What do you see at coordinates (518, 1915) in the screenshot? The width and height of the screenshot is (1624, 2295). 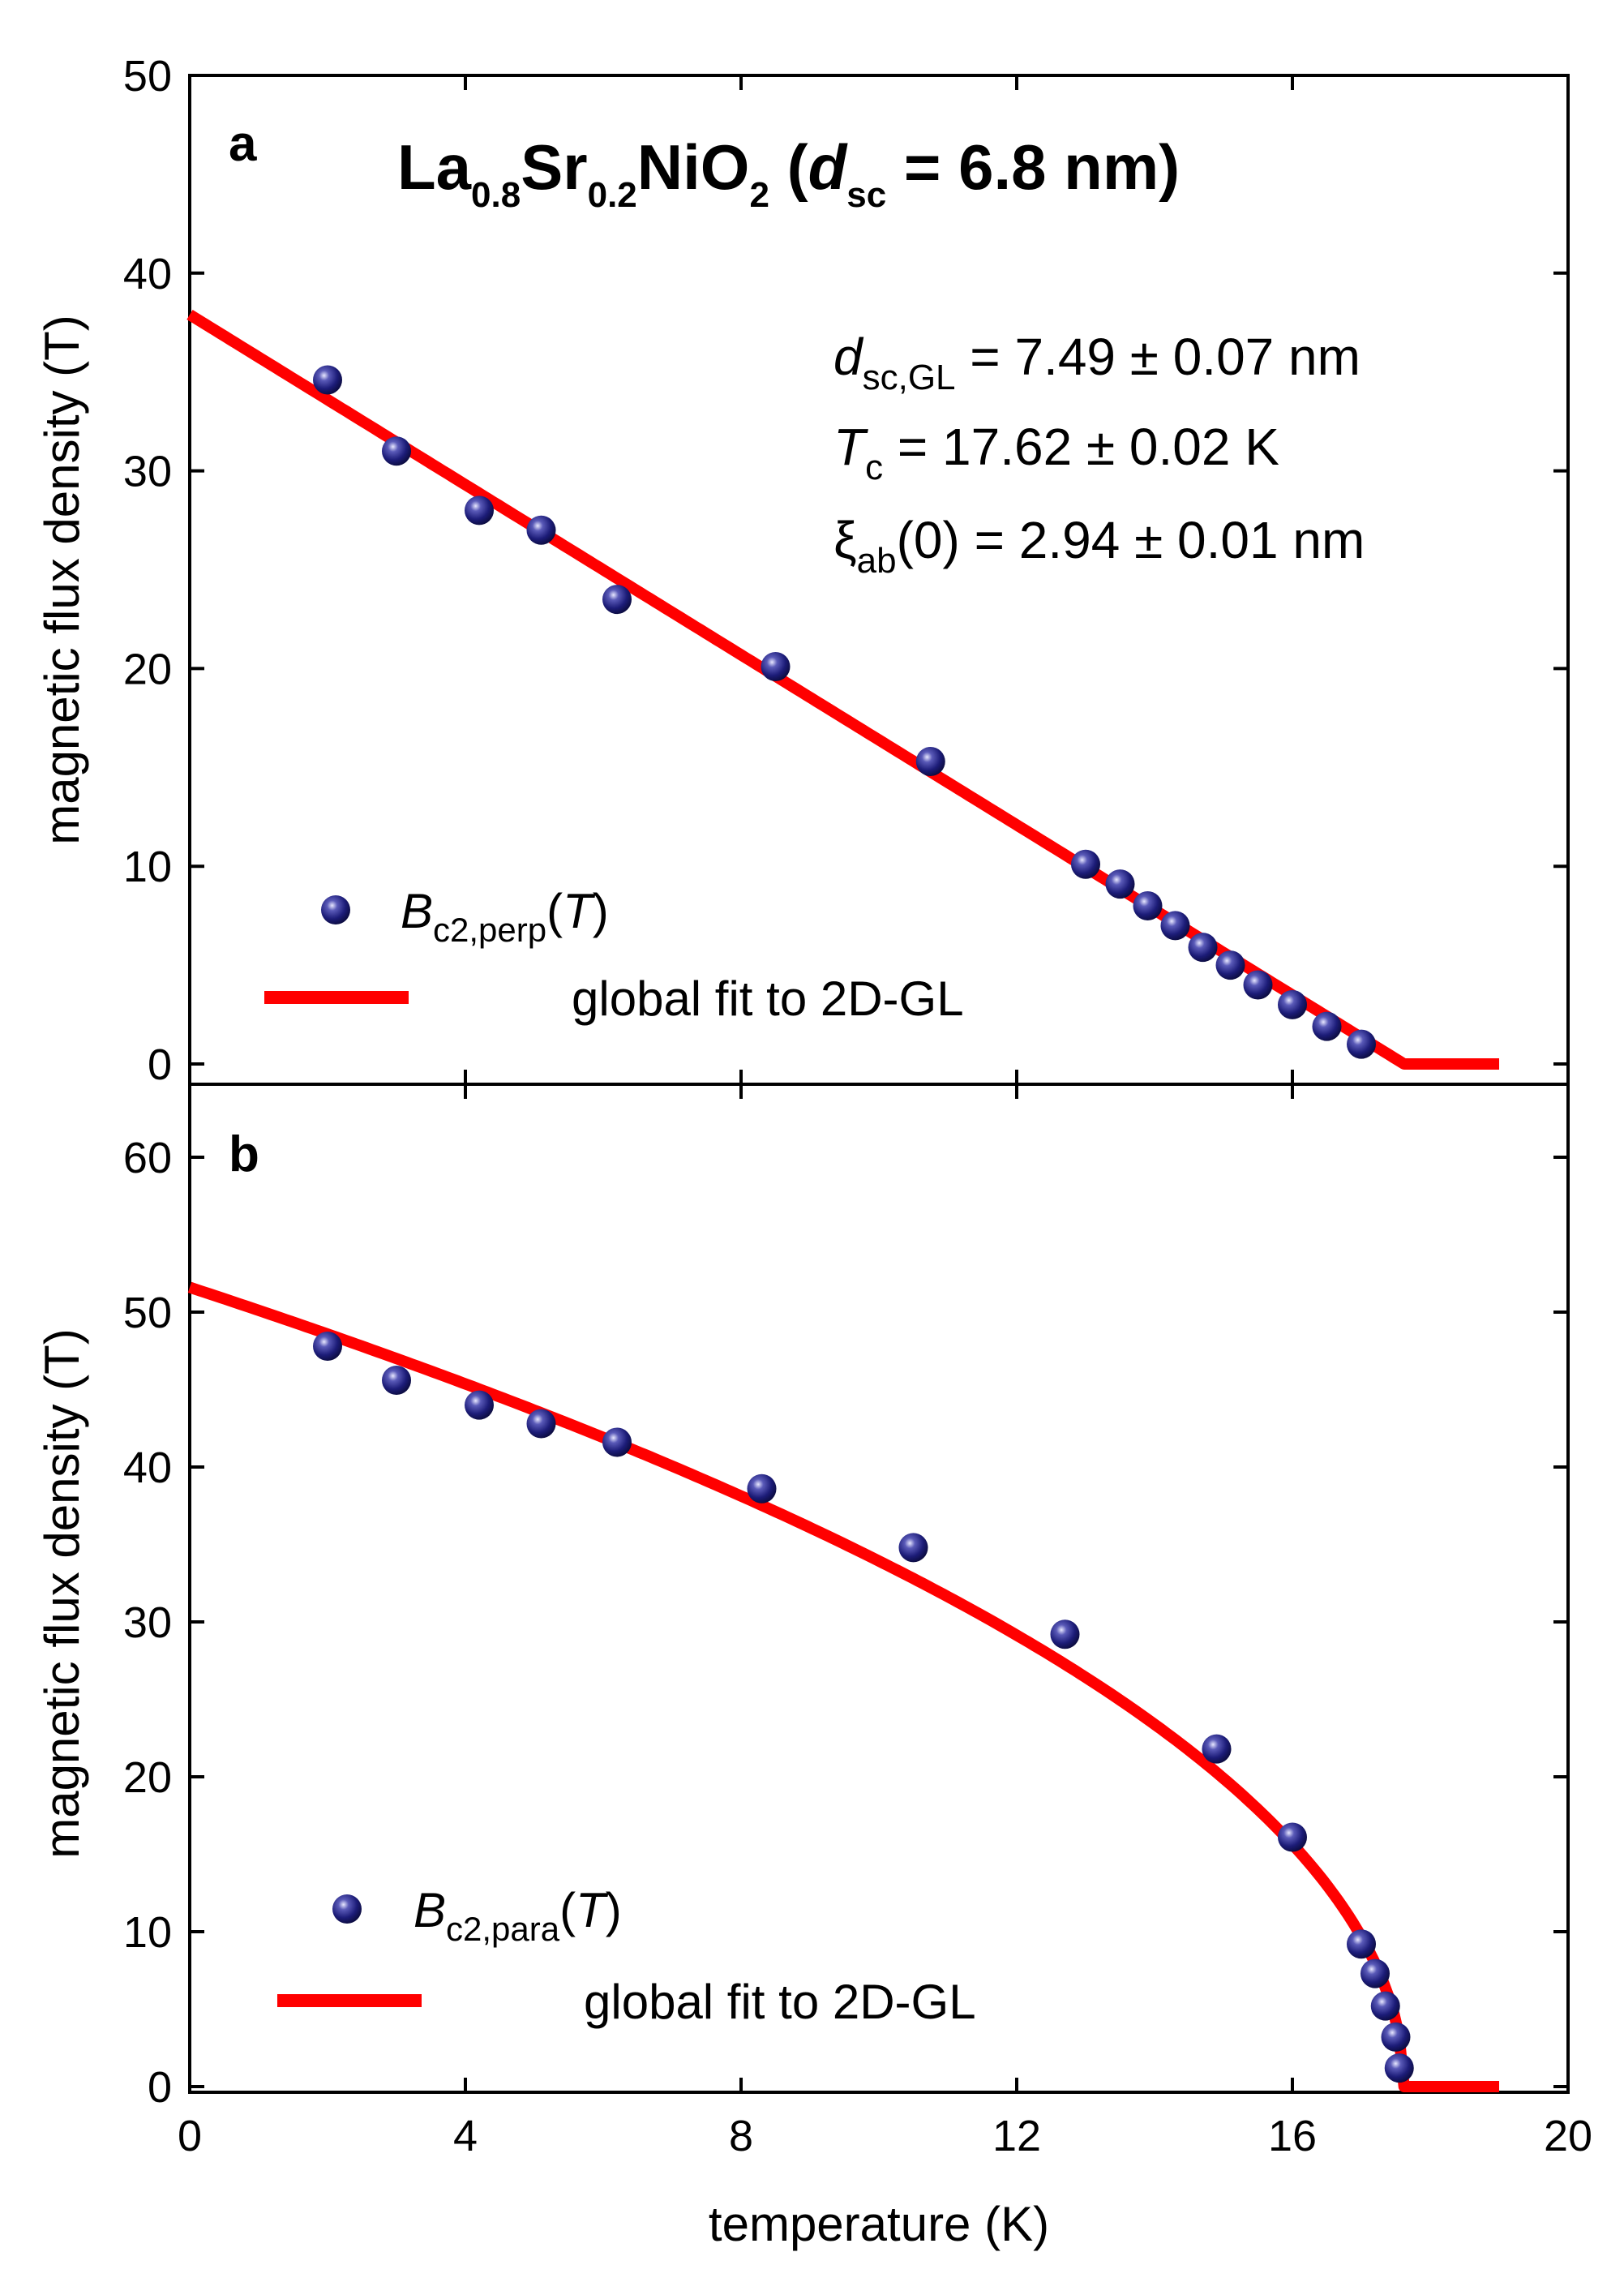 I see `legend-b-series-label: Bc2,para(T)` at bounding box center [518, 1915].